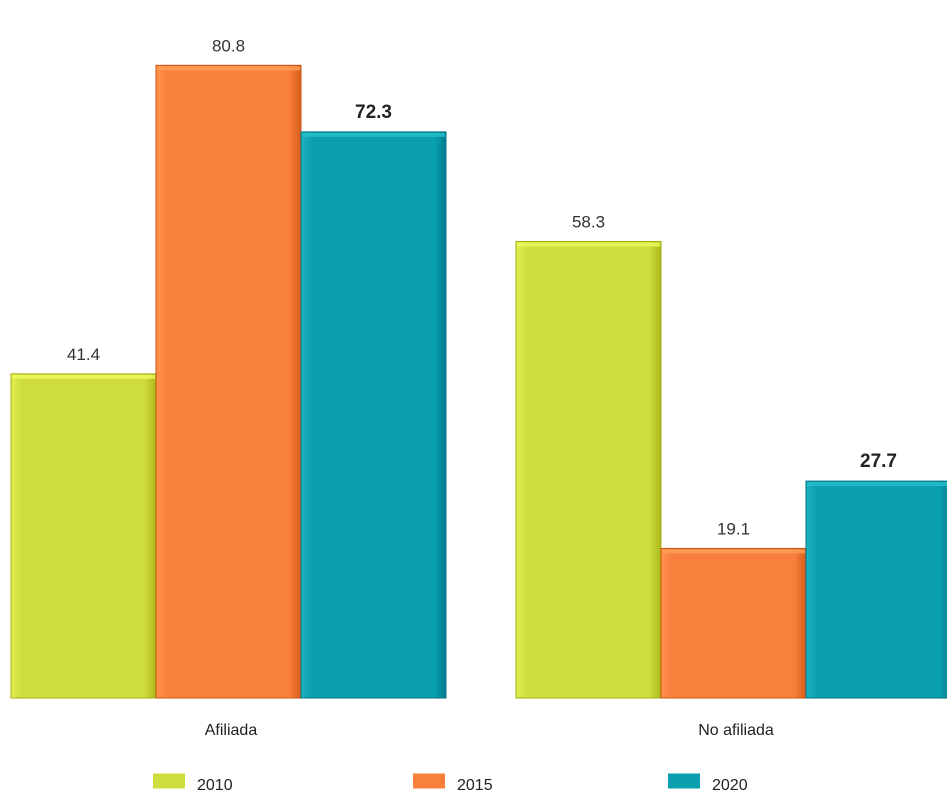 The image size is (947, 802). Describe the element at coordinates (733, 528) in the screenshot. I see `value-label-no-afiliada-2015: 19.1` at that location.